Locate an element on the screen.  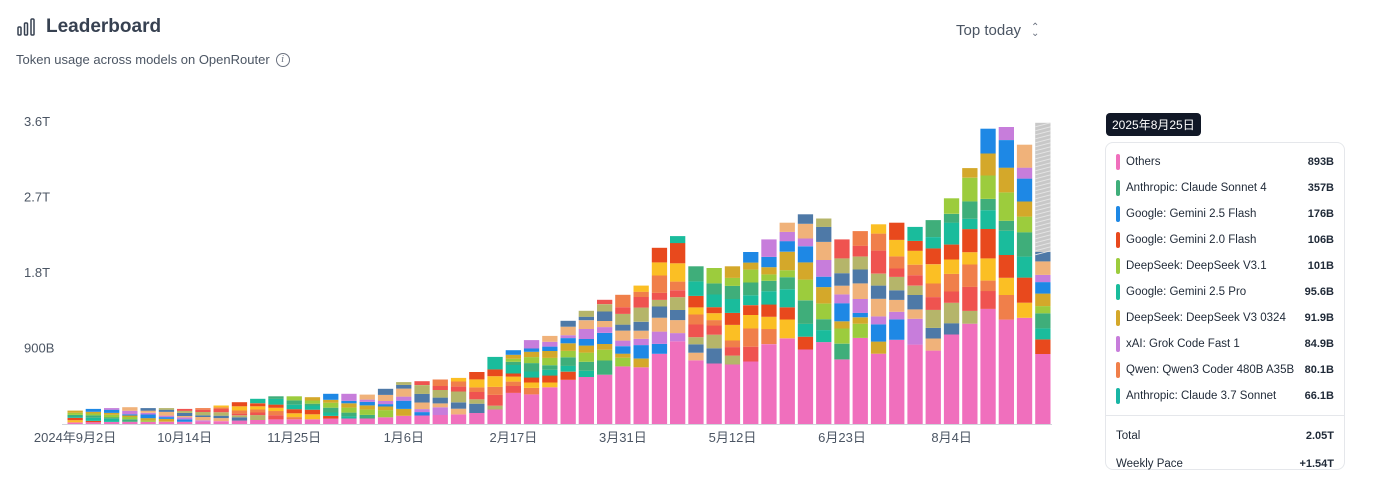
legend-item: Anthropic: Claude Sonnet 4 357B is located at coordinates (1225, 188).